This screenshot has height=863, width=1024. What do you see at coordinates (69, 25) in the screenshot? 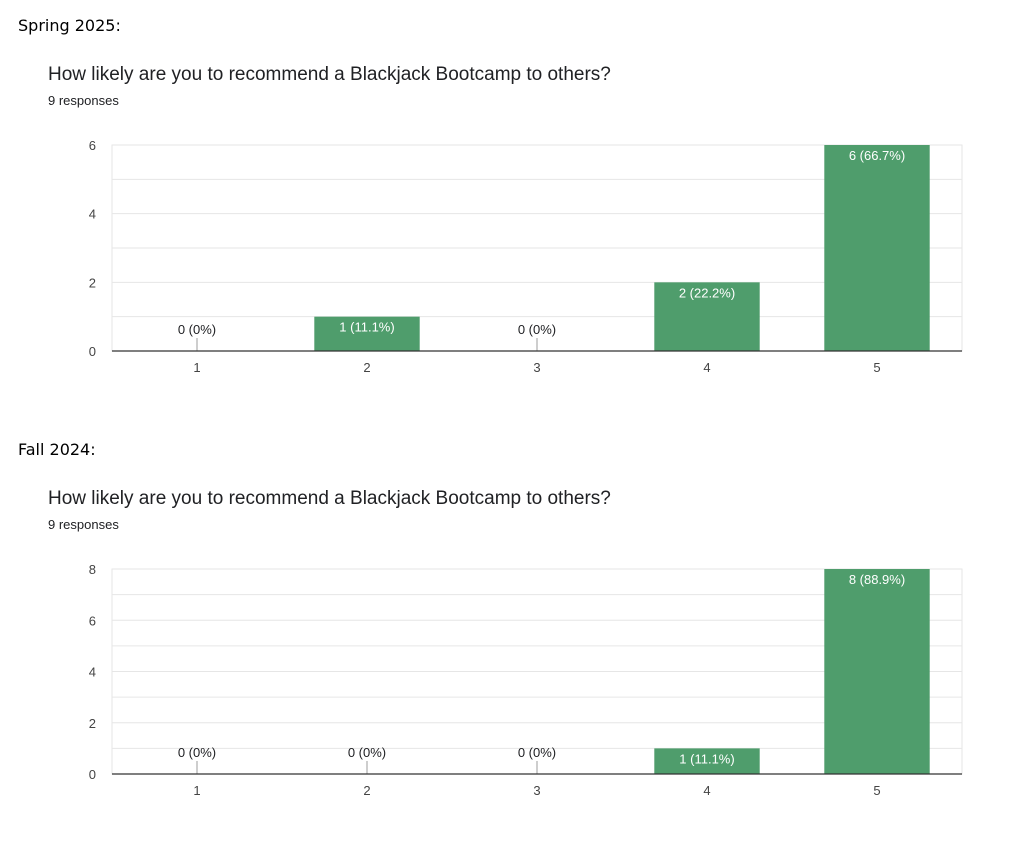
I see `section-label-spring-2025: Spring 2025:` at bounding box center [69, 25].